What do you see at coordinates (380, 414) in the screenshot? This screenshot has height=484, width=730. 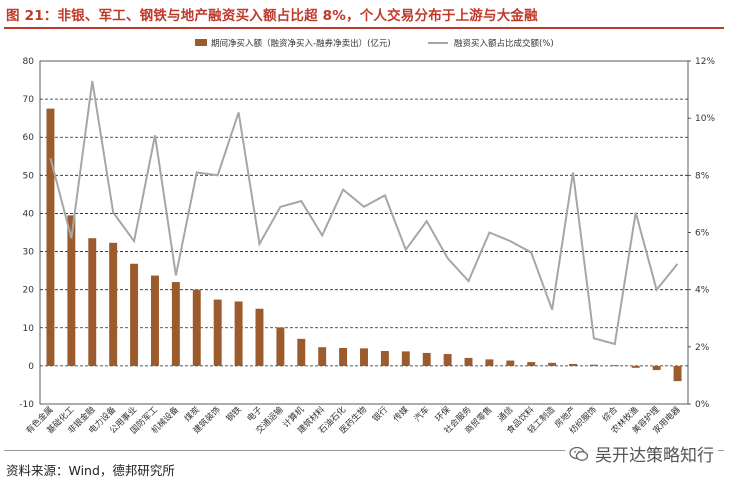 I see `x-category-label: 银行` at bounding box center [380, 414].